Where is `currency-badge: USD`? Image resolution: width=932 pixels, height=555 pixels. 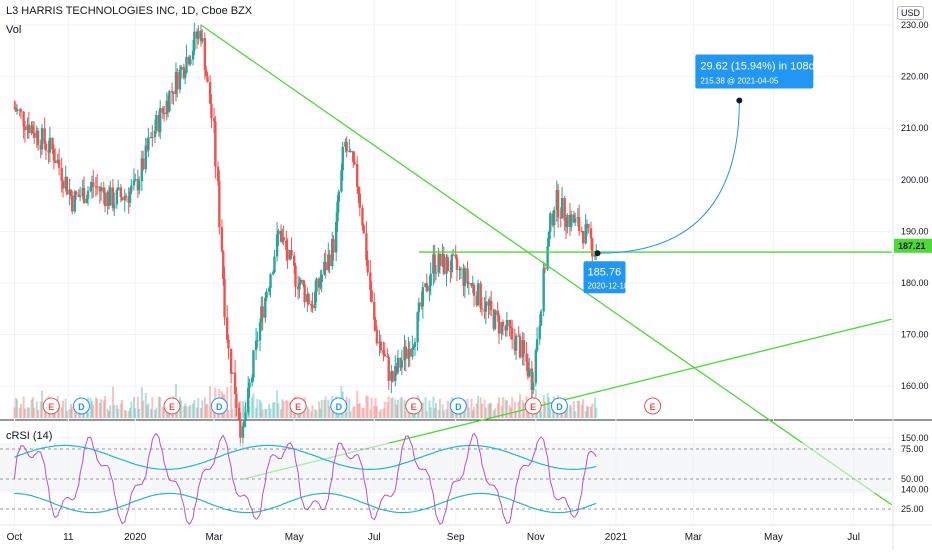
currency-badge: USD is located at coordinates (910, 13).